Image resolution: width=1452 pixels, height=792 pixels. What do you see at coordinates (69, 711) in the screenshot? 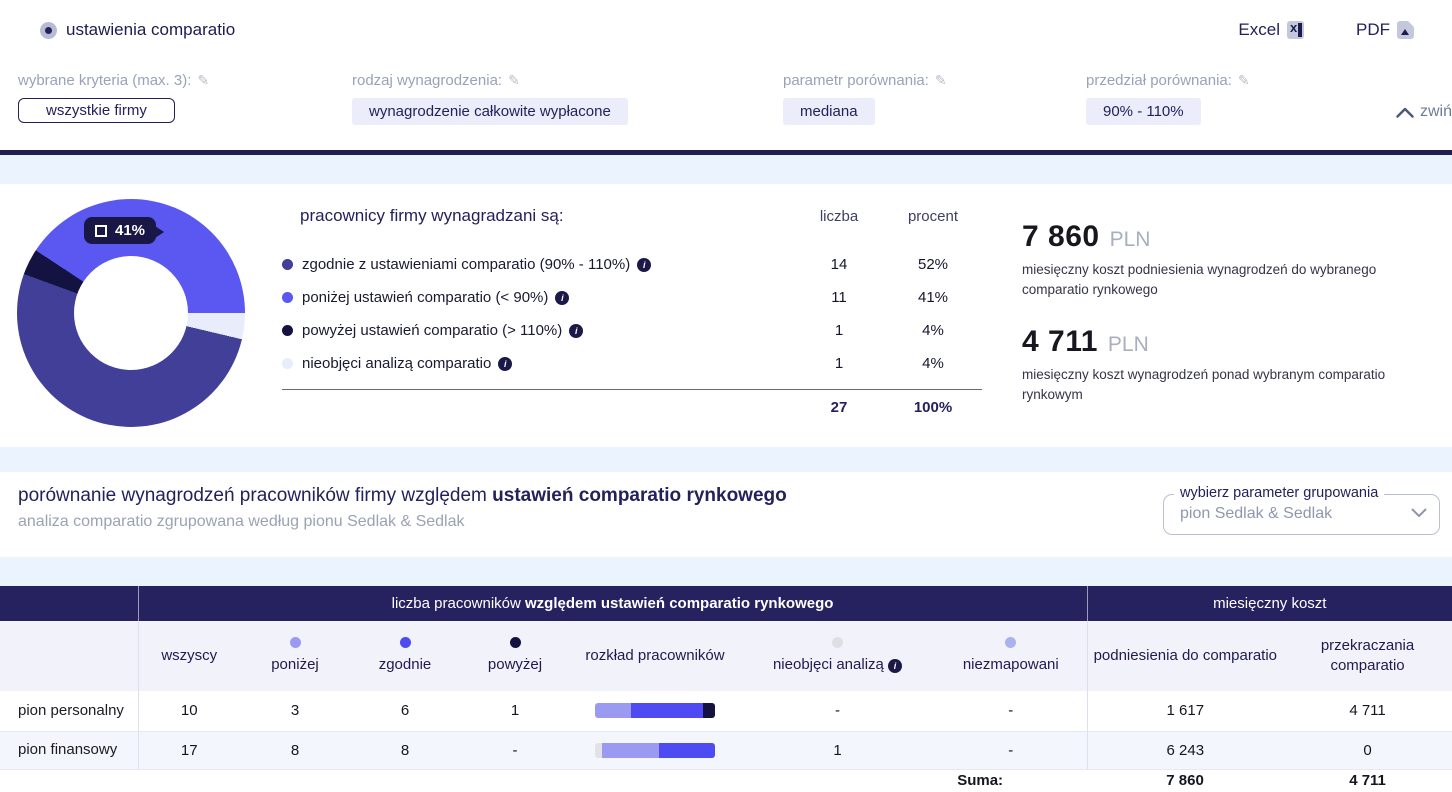
I see `row-label: pion personalny` at bounding box center [69, 711].